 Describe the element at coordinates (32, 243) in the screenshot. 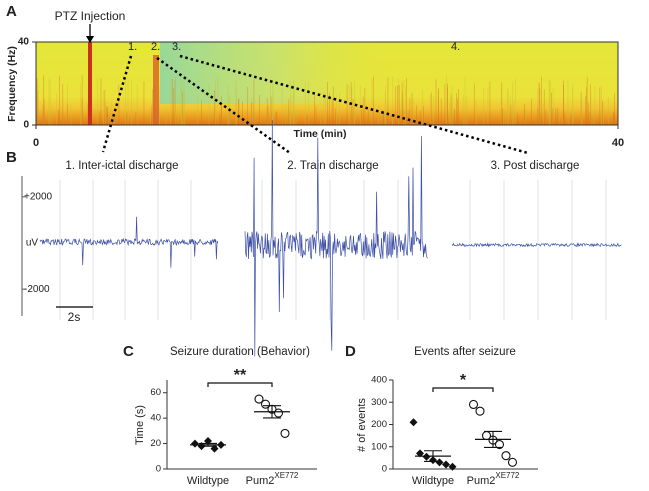

I see `unit-label: uV` at that location.